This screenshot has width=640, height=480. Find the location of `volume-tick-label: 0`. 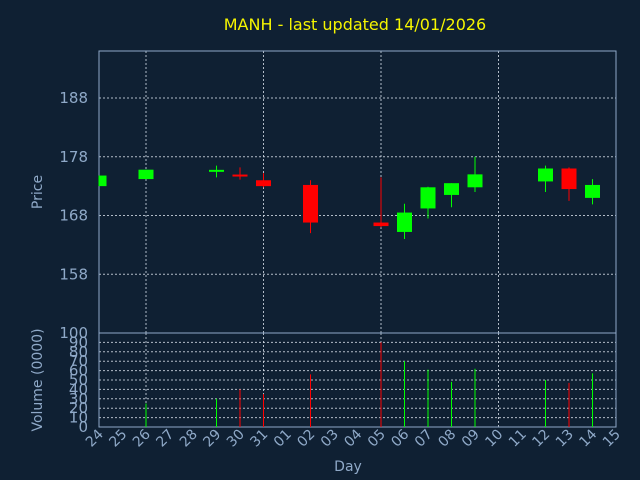

volume-tick-label: 0 is located at coordinates (83, 427).